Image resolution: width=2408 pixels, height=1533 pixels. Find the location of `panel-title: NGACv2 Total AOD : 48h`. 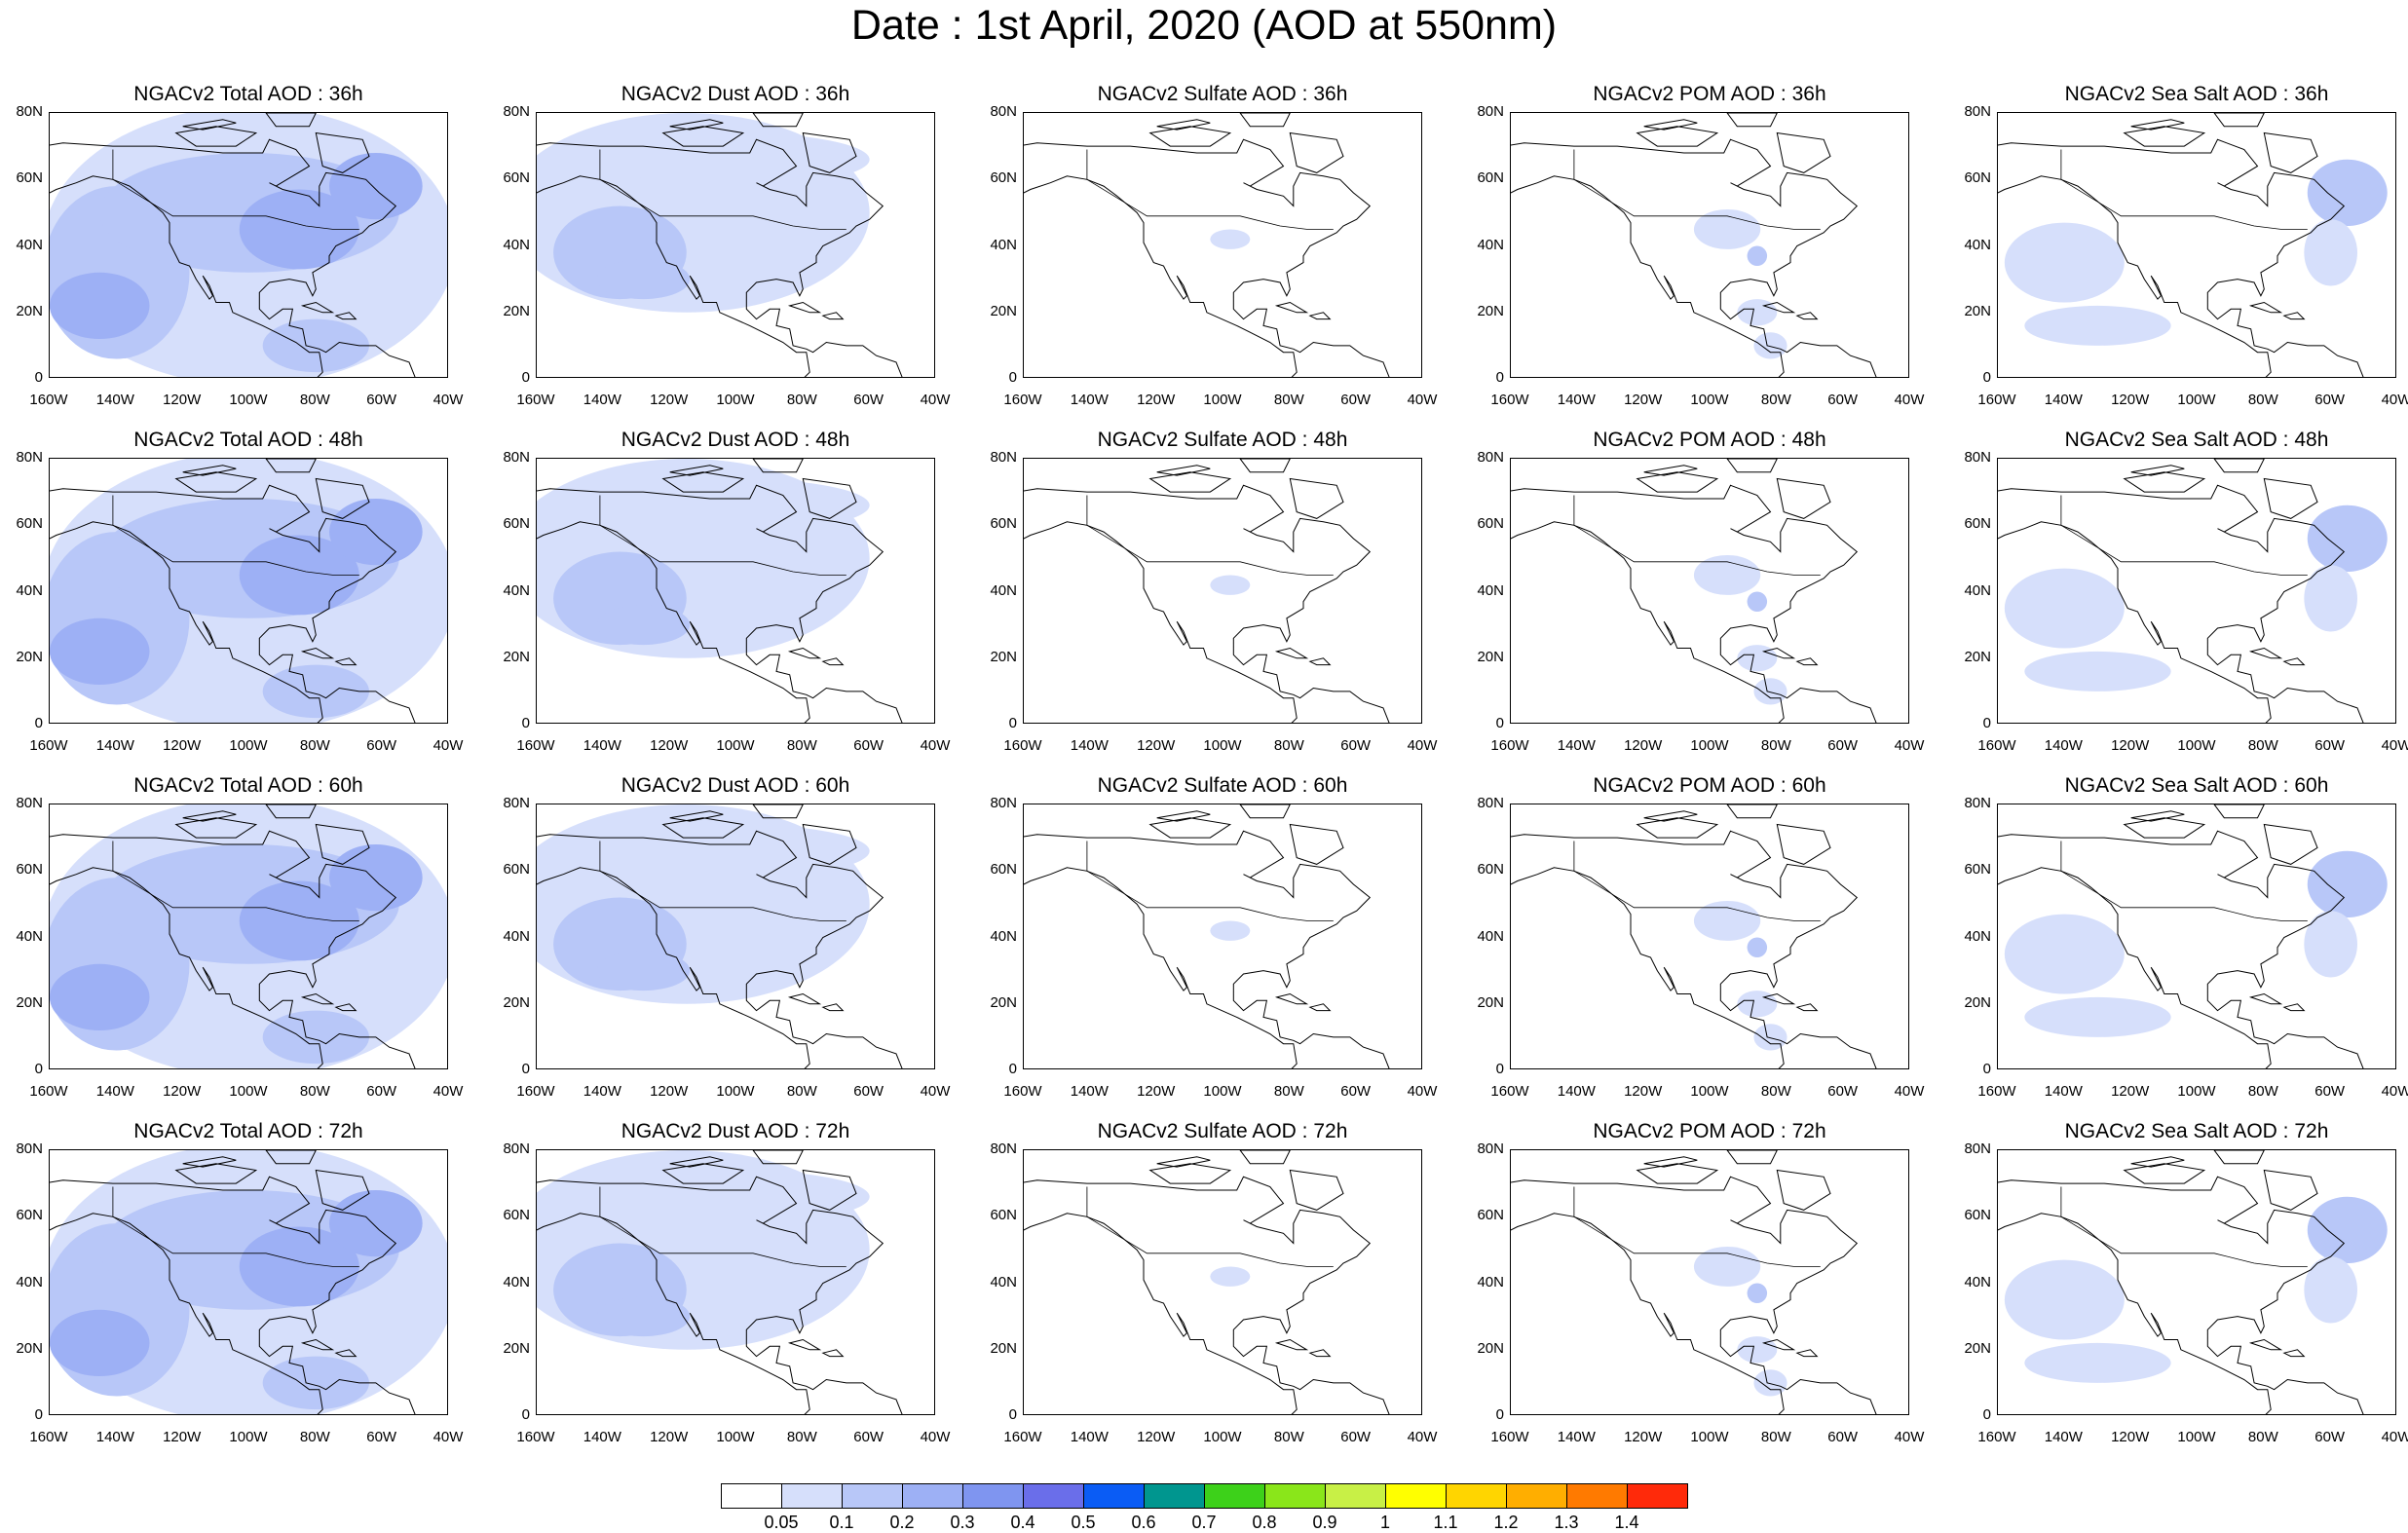

panel-title: NGACv2 Total AOD : 48h is located at coordinates (248, 440).